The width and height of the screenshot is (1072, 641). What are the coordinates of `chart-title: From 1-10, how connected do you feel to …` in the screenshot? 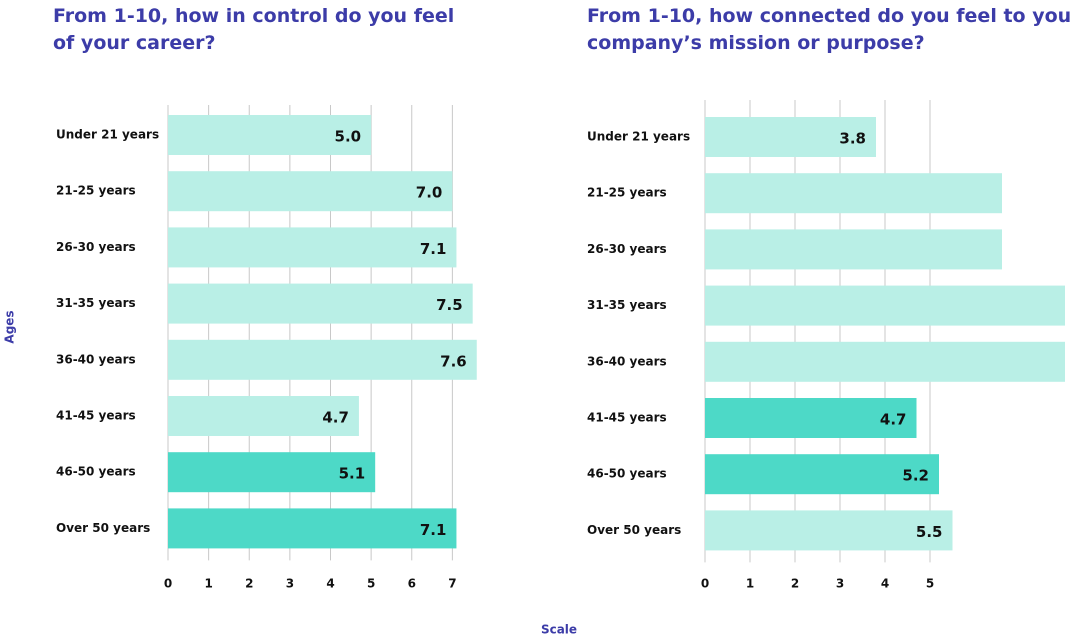 It's located at (829, 16).